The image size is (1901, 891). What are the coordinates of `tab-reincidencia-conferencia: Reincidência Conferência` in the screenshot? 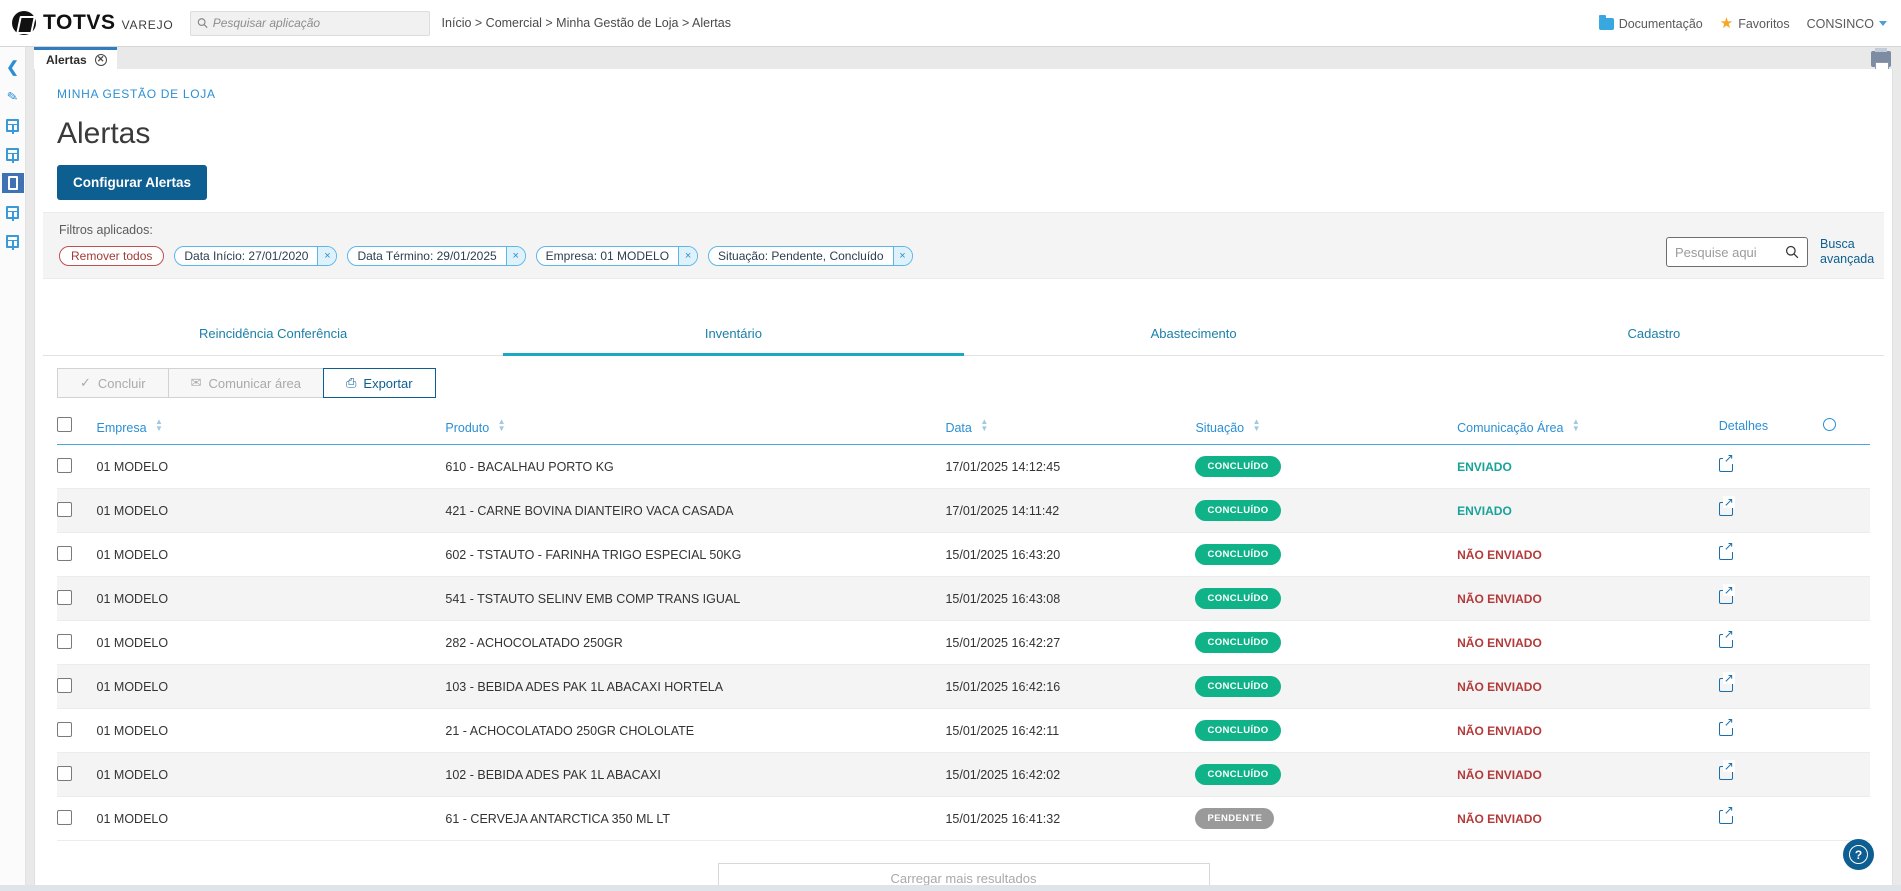 It's located at (273, 333).